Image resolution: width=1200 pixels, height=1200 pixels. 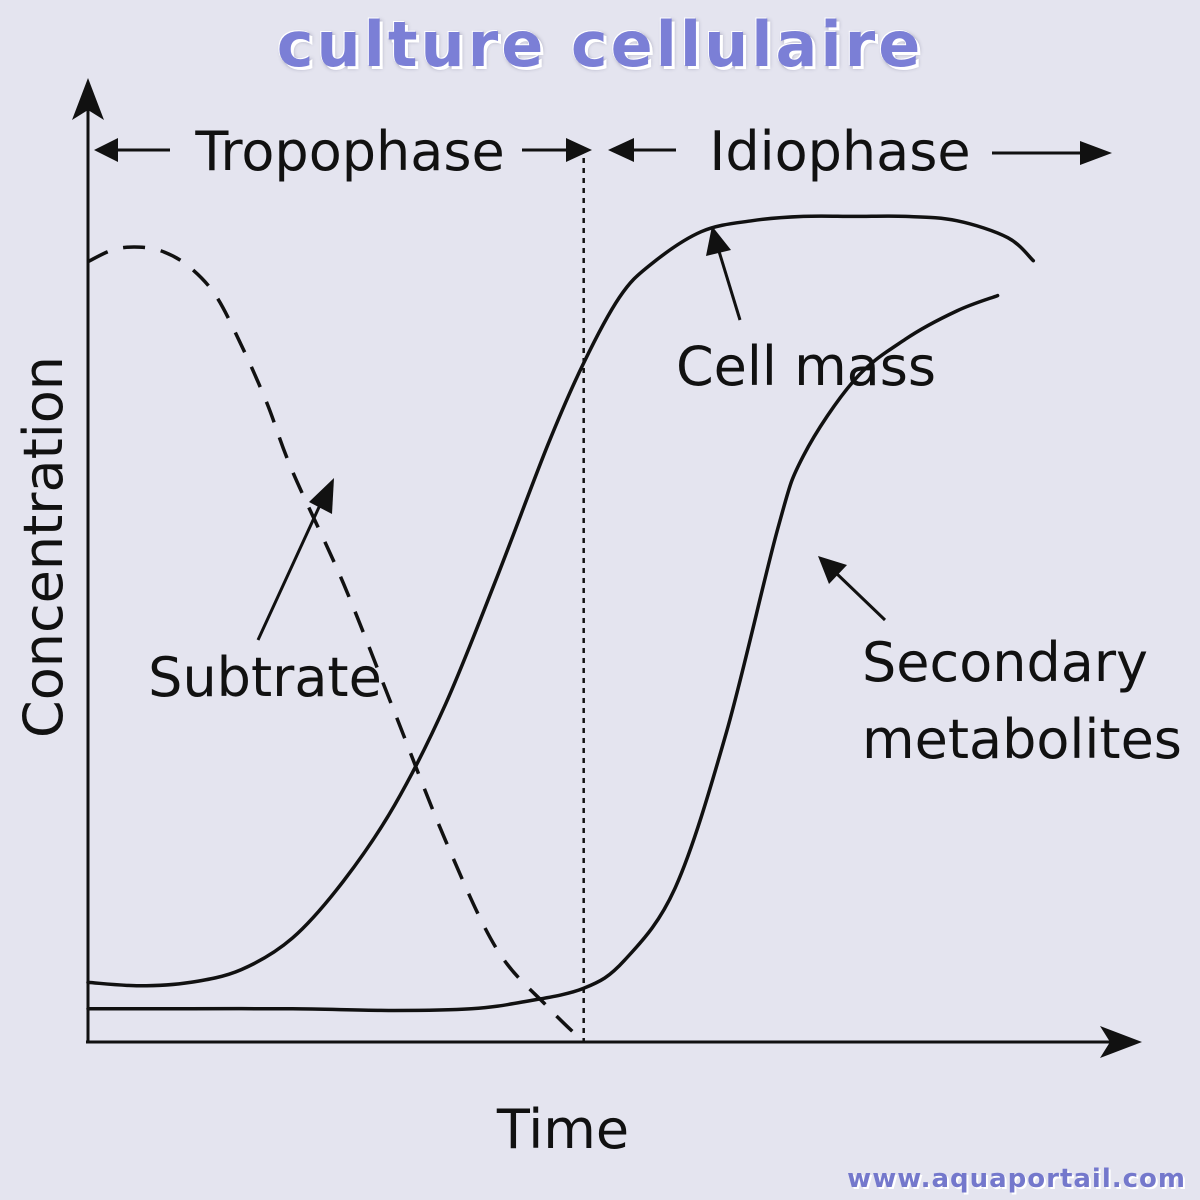 I want to click on secondary-metabolites-annotation: Secondary metabolites, so click(x=1000, y=663).